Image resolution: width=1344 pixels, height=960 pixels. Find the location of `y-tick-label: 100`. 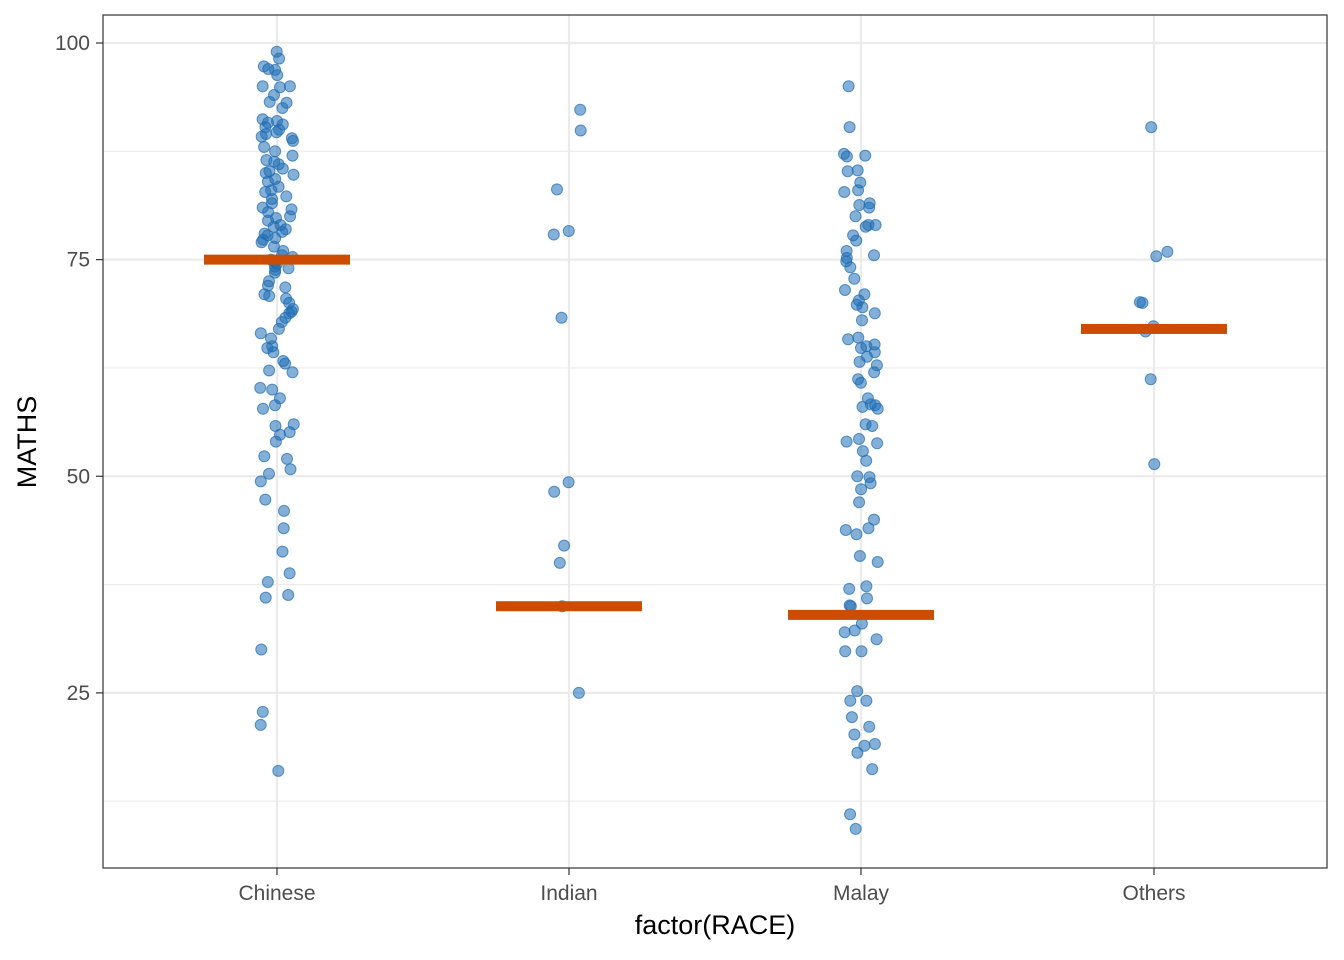

y-tick-label: 100 is located at coordinates (72, 43).